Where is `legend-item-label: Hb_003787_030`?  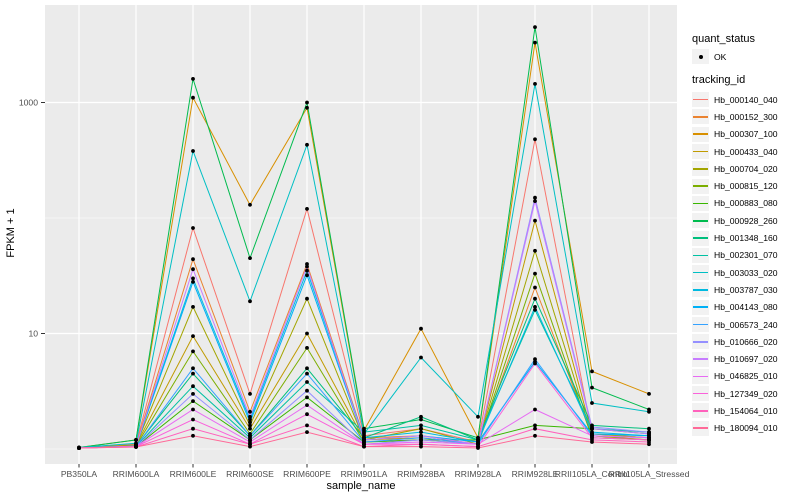
legend-item-label: Hb_003787_030 is located at coordinates (746, 289).